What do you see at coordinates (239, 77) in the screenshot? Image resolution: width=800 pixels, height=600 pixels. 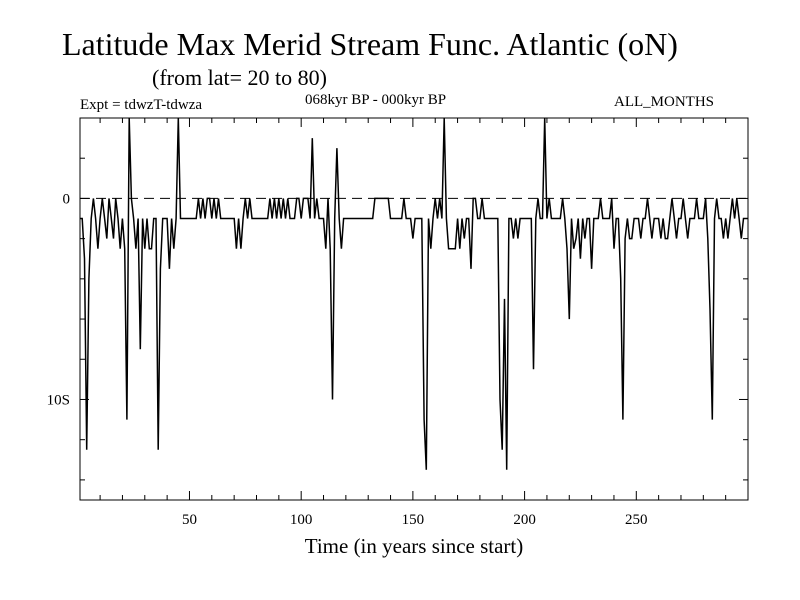 I see `chart-subtitle: (from lat= 20 to 80)` at bounding box center [239, 77].